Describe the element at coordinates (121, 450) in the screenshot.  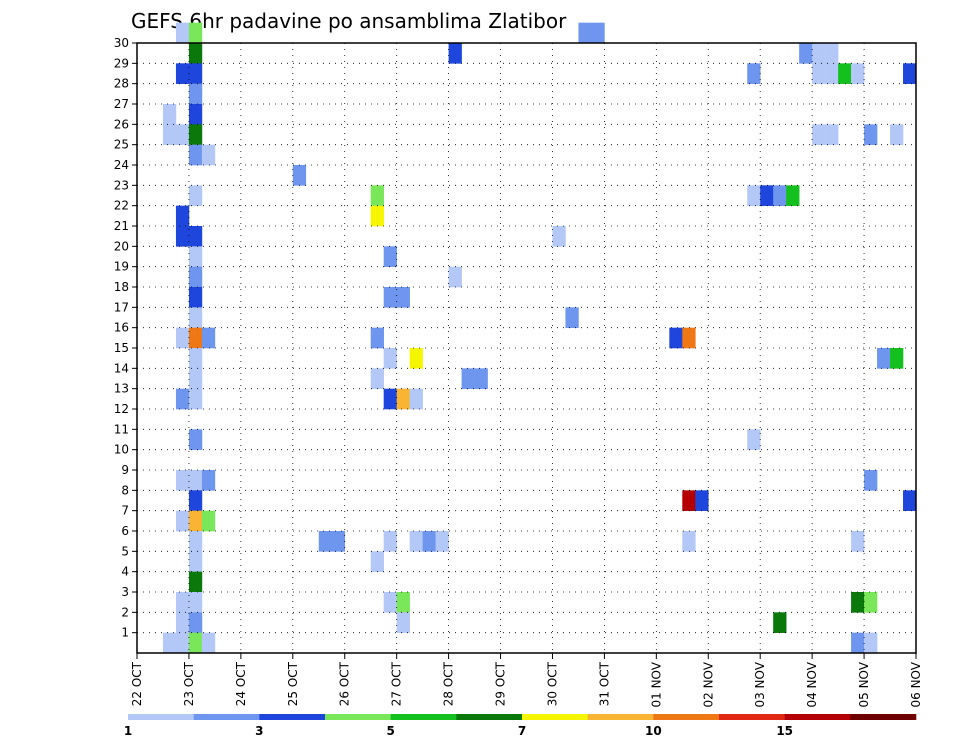
I see `y-tick-label: 10` at that location.